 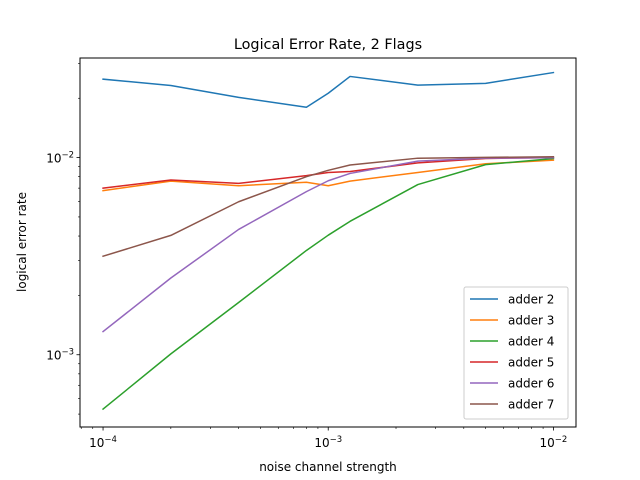 What do you see at coordinates (328, 45) in the screenshot?
I see `chart-title: Logical Error Rate, 2 Flags` at bounding box center [328, 45].